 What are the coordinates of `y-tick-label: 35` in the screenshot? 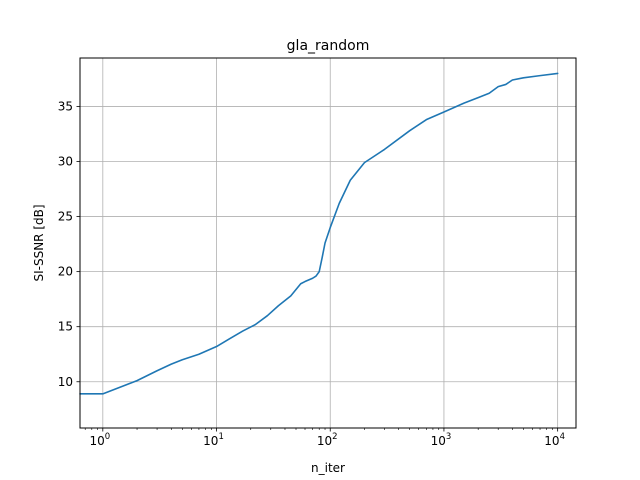 It's located at (65, 106).